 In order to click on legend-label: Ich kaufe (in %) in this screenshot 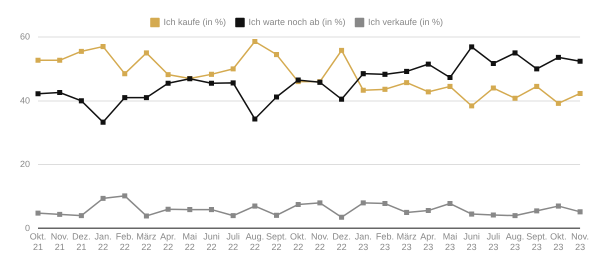, I will do `click(194, 21)`.